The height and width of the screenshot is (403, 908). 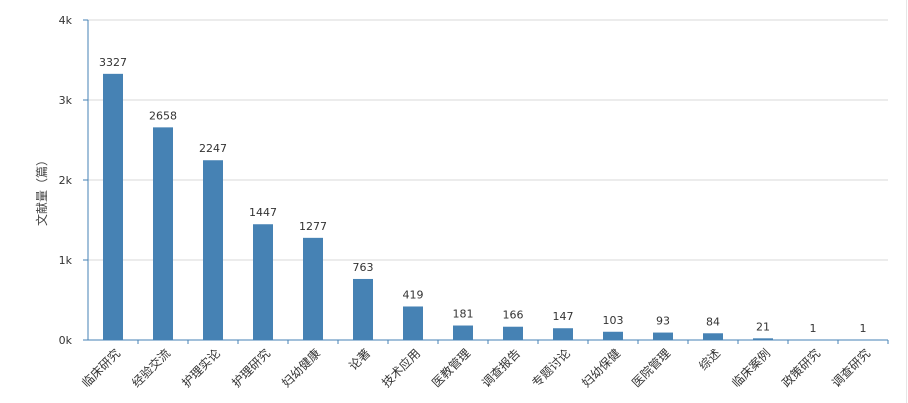 What do you see at coordinates (66, 340) in the screenshot?
I see `y-tick-label: 0k` at bounding box center [66, 340].